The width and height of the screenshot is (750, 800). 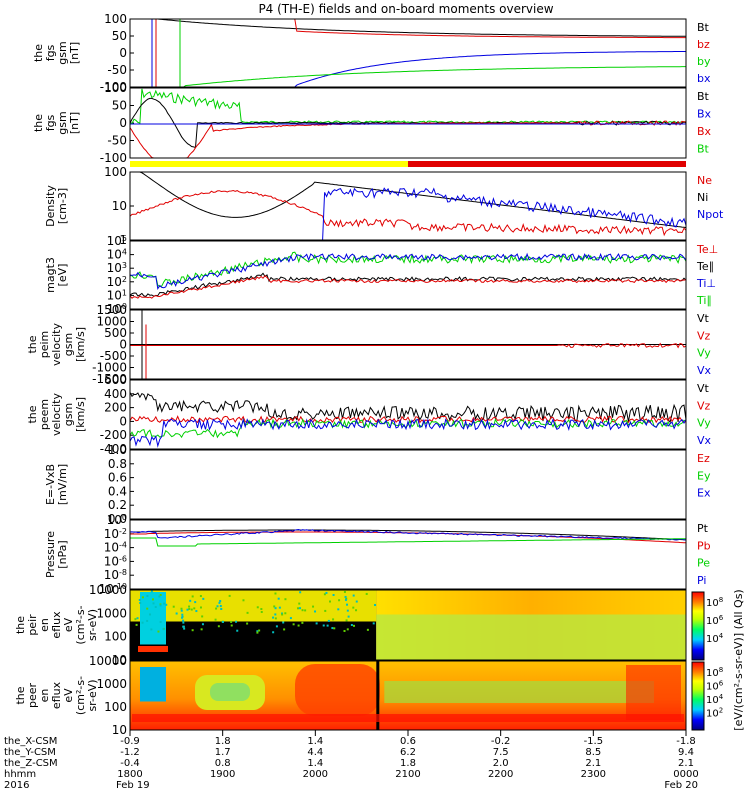 I want to click on y-axis-label: thepeimvelocitygsm[km/s], so click(x=56, y=344).